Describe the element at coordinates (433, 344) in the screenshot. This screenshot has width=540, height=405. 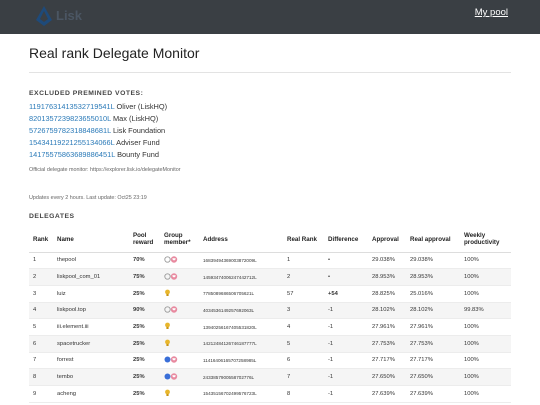
I see `cell-real-approval: 27.753%` at that location.